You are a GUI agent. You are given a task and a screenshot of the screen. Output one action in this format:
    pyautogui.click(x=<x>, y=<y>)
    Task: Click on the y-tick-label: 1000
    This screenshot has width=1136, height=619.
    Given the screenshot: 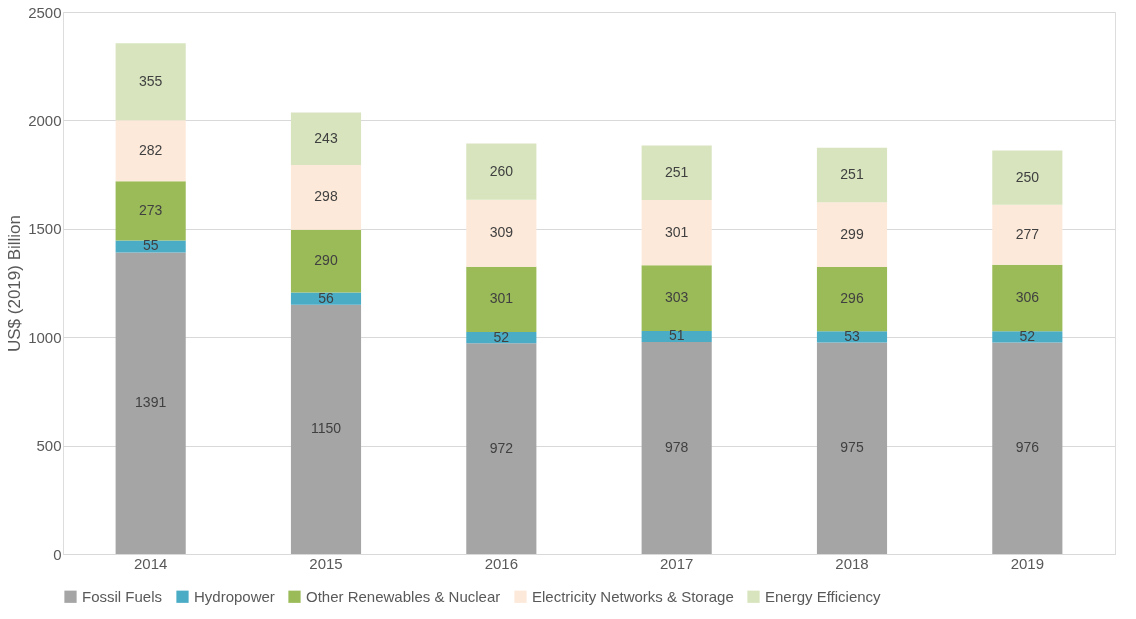 What is the action you would take?
    pyautogui.click(x=45, y=337)
    